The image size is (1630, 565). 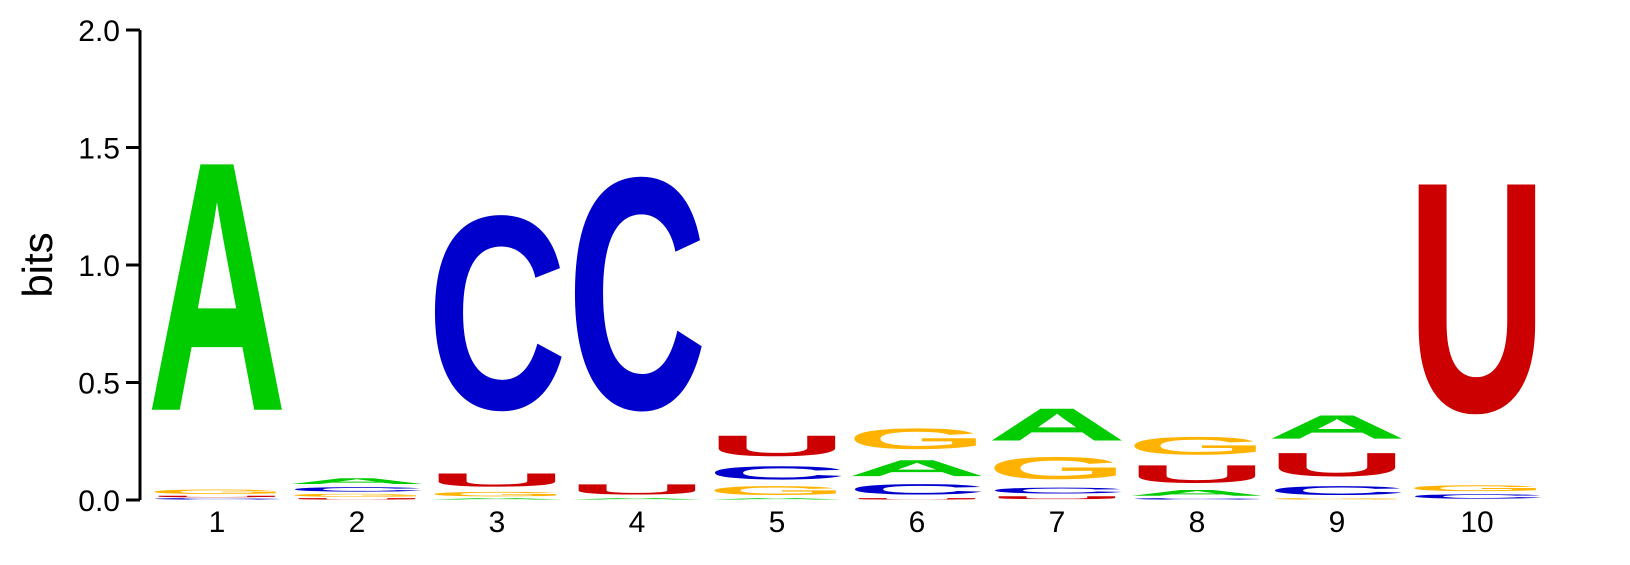 What do you see at coordinates (637, 293) in the screenshot?
I see `glyph-C-pos-4: C` at bounding box center [637, 293].